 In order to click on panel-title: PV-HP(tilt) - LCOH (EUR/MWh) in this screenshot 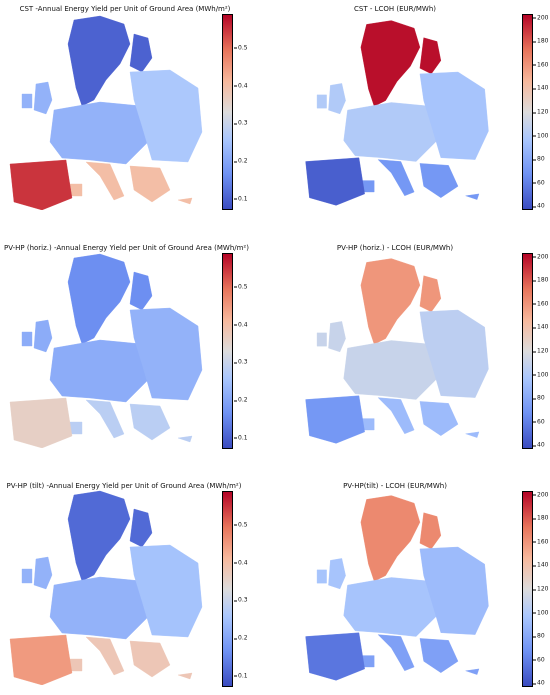, I will do `click(395, 486)`.